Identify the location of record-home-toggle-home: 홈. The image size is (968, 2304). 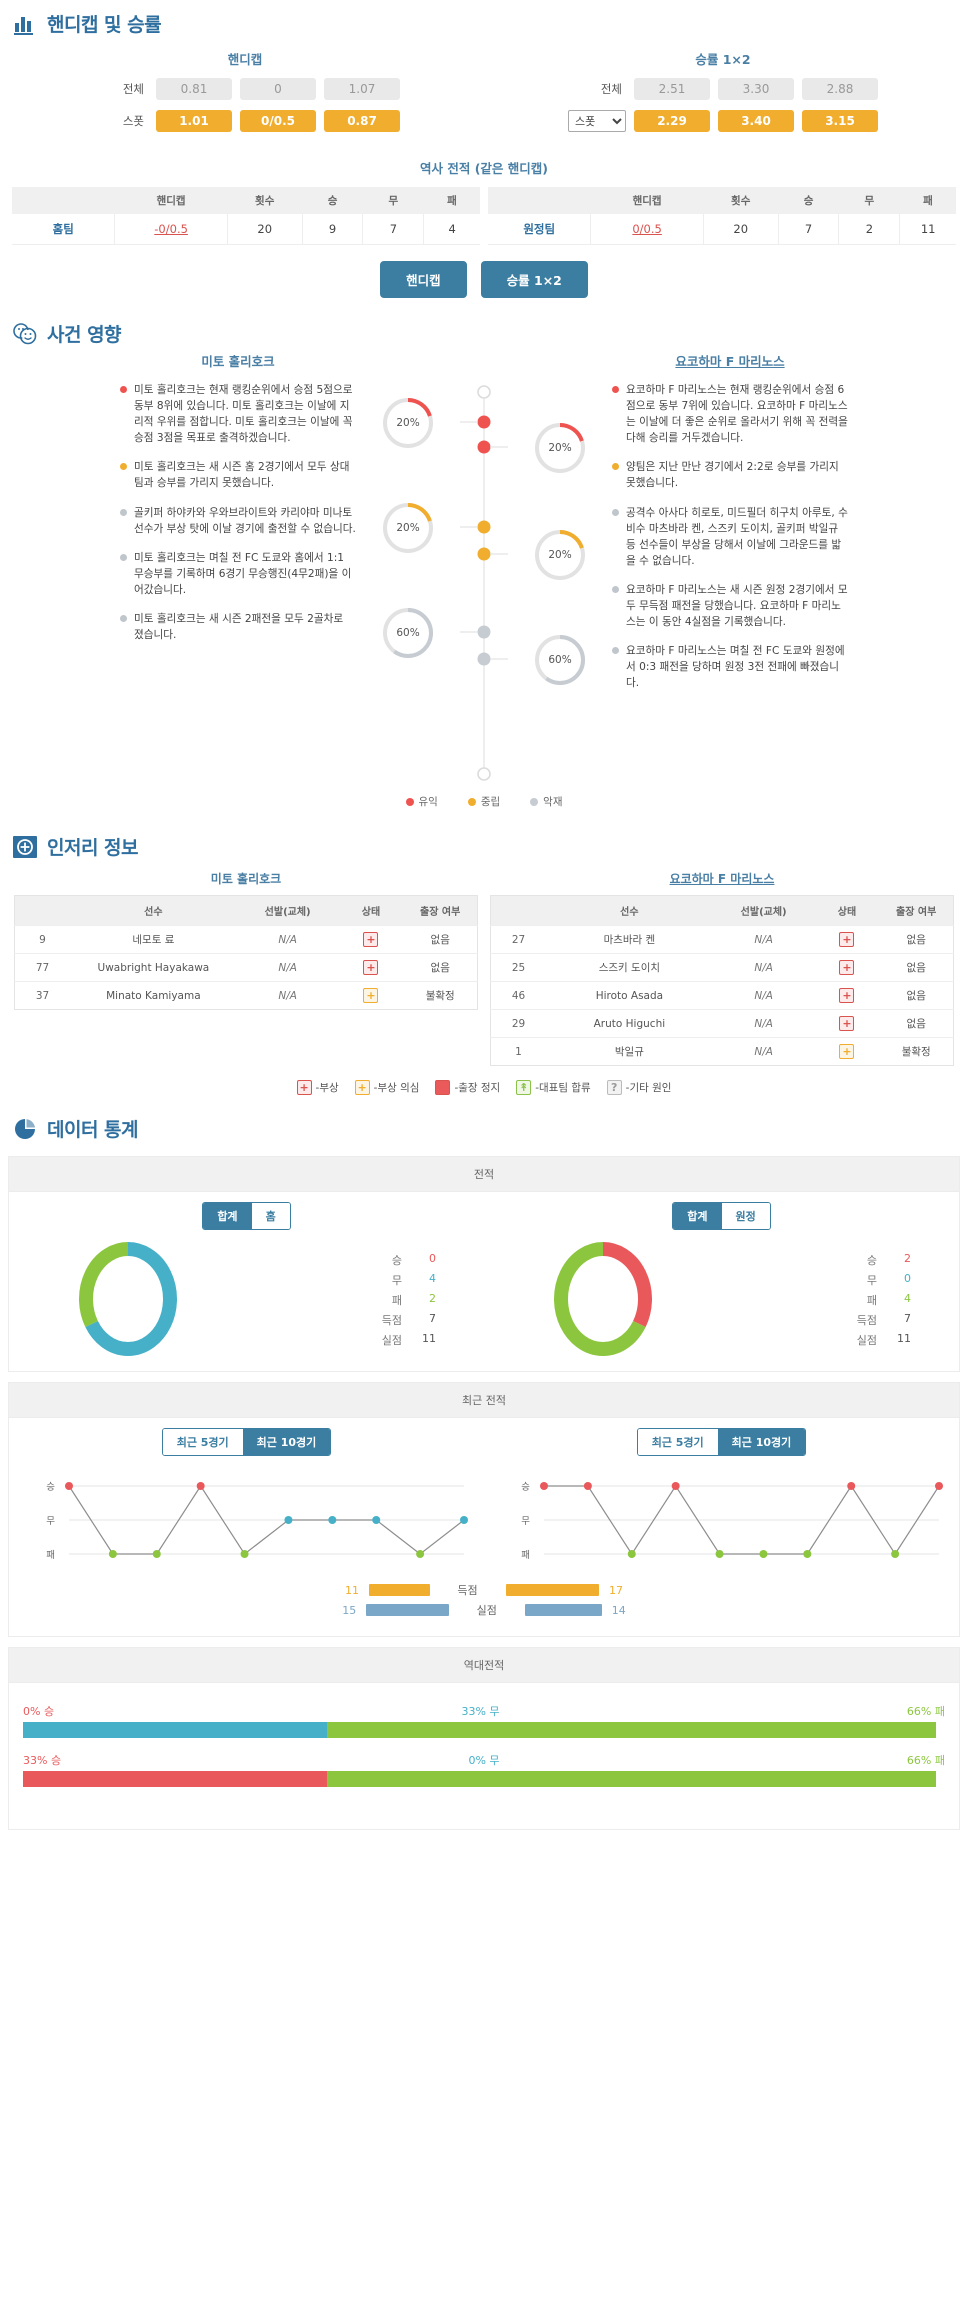
(270, 1216).